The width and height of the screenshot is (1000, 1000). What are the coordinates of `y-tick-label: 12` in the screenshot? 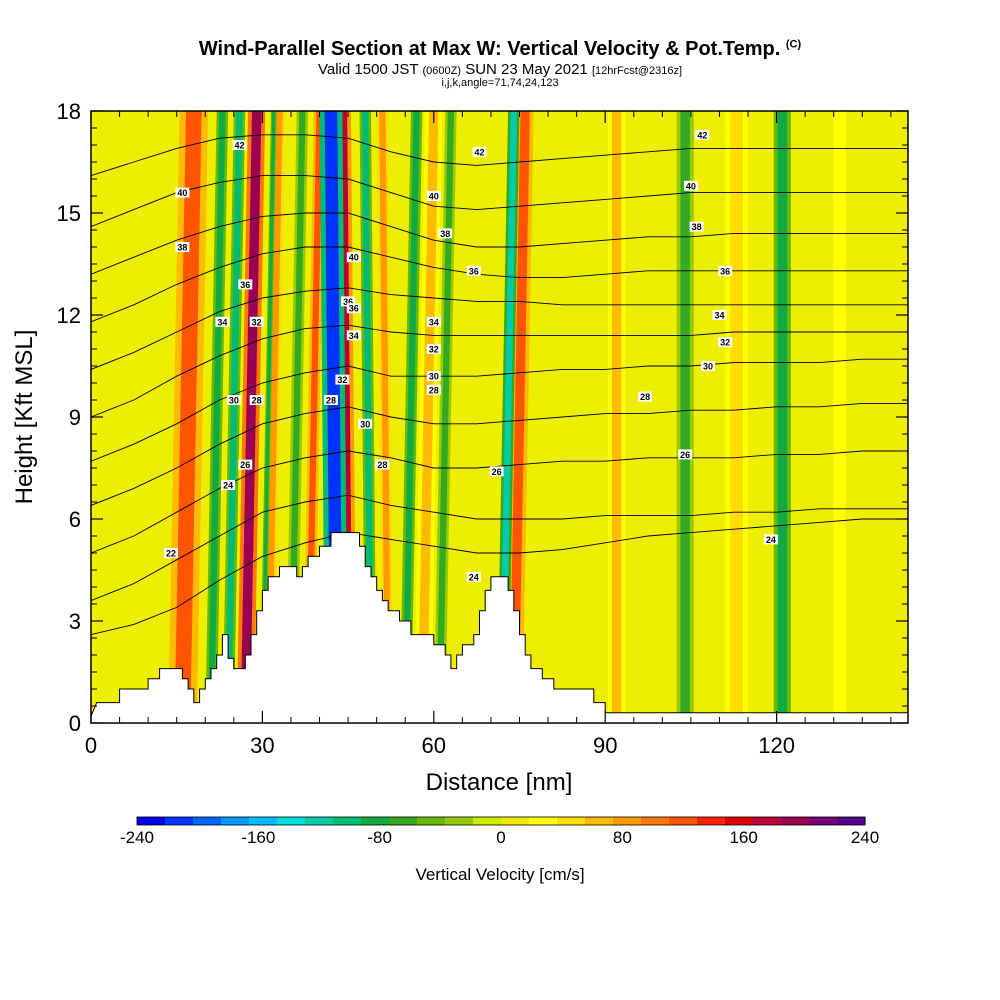 It's located at (69, 315).